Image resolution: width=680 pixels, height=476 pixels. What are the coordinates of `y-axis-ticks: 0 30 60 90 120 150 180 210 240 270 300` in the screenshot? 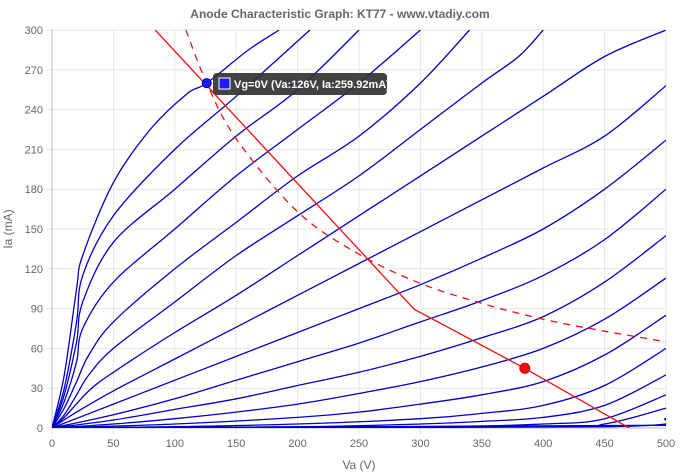 It's located at (34, 230).